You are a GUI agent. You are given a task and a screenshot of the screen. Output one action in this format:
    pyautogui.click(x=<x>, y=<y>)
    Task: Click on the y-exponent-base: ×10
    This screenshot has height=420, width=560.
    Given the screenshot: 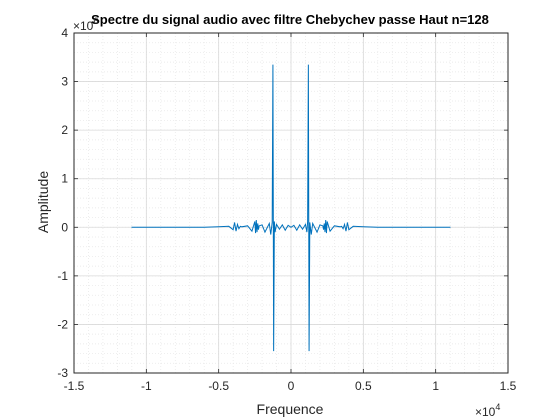 What is the action you would take?
    pyautogui.click(x=83, y=26)
    